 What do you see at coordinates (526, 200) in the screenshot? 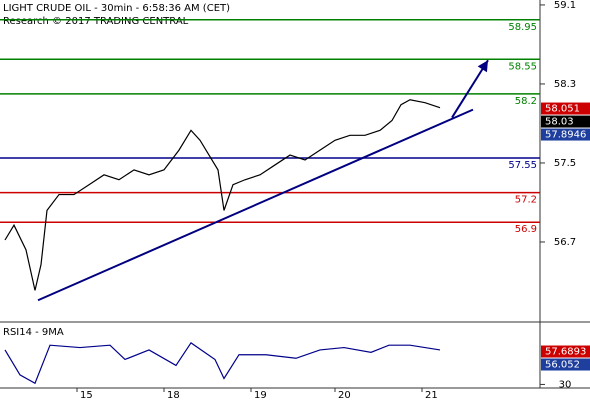
I see `level-label: 57.2` at bounding box center [526, 200].